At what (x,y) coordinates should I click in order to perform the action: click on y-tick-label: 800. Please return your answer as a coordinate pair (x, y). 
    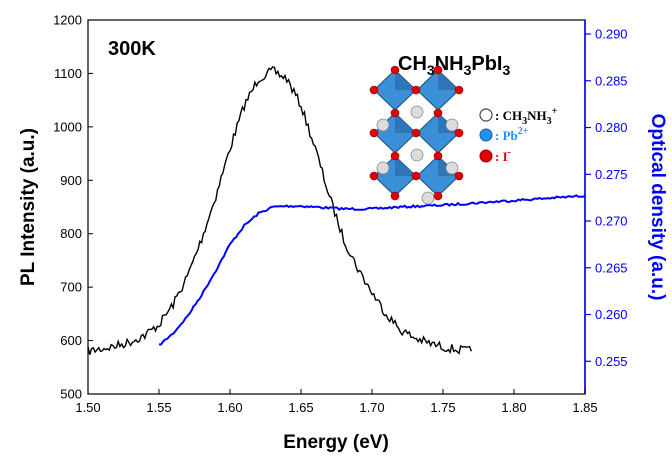
    Looking at the image, I should click on (71, 233).